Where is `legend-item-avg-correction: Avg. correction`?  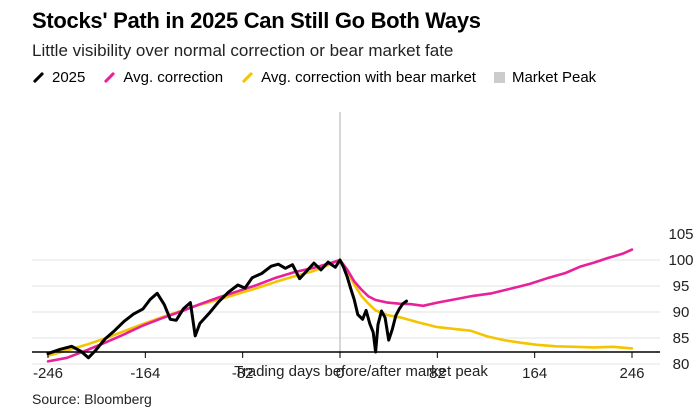
legend-item-avg-correction: Avg. correction is located at coordinates (163, 77).